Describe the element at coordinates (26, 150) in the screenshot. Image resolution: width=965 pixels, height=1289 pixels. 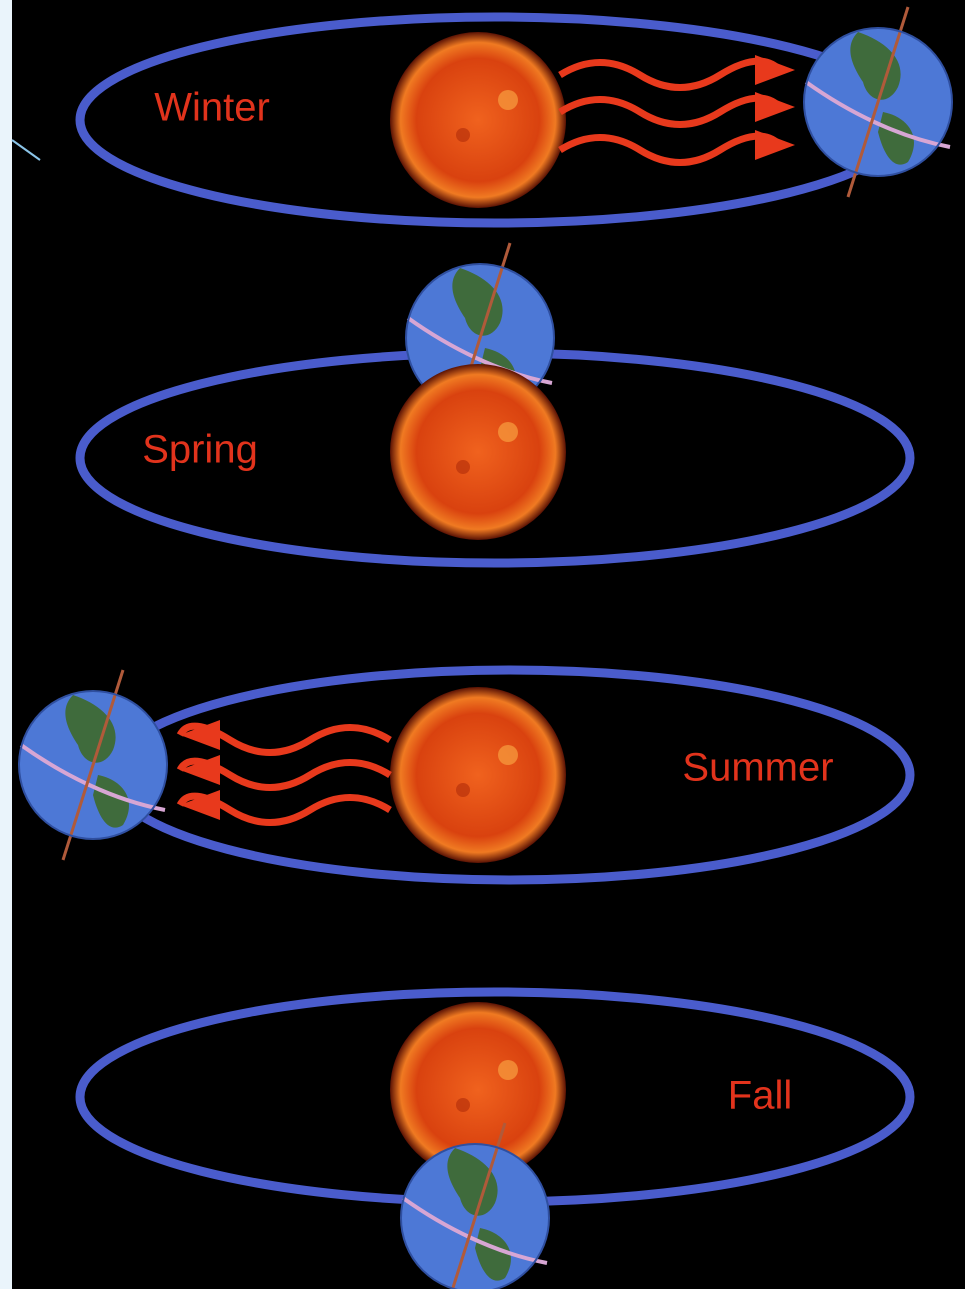
I see `edge-line` at that location.